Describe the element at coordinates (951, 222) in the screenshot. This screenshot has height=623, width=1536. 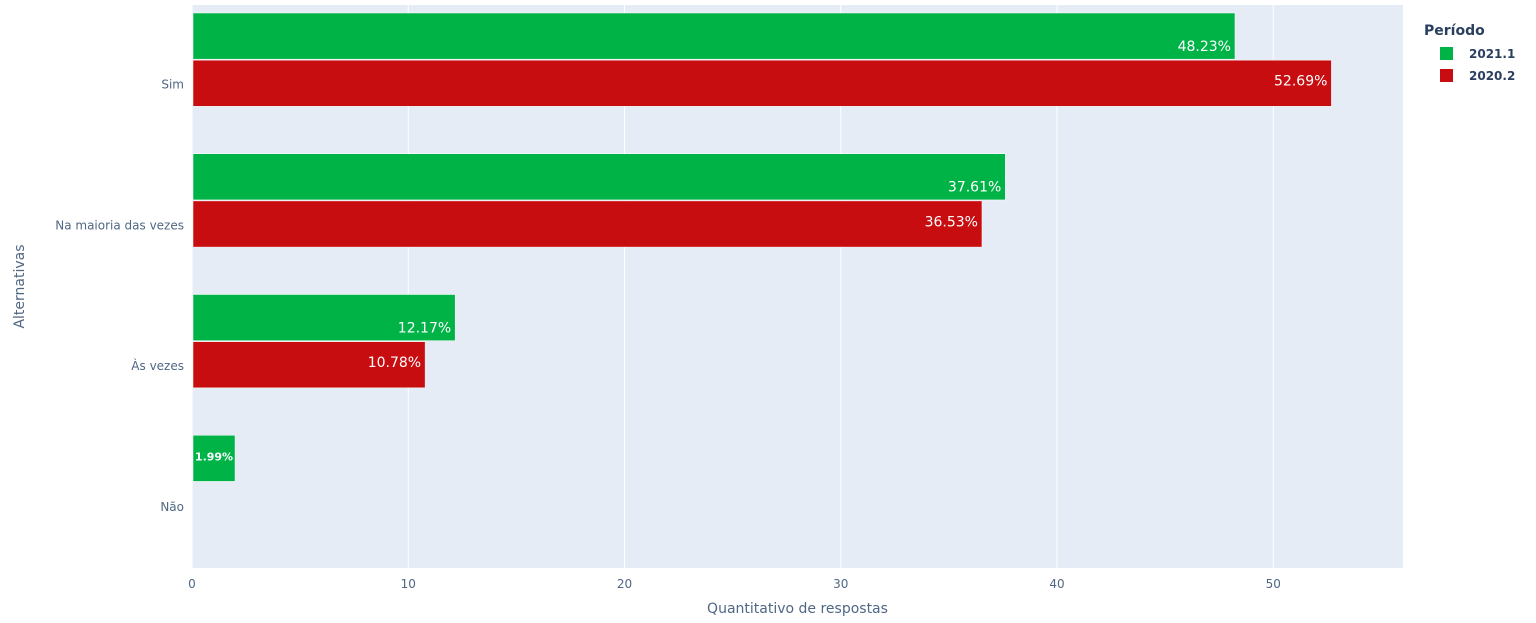
I see `bar-value-label: 36.53%` at that location.